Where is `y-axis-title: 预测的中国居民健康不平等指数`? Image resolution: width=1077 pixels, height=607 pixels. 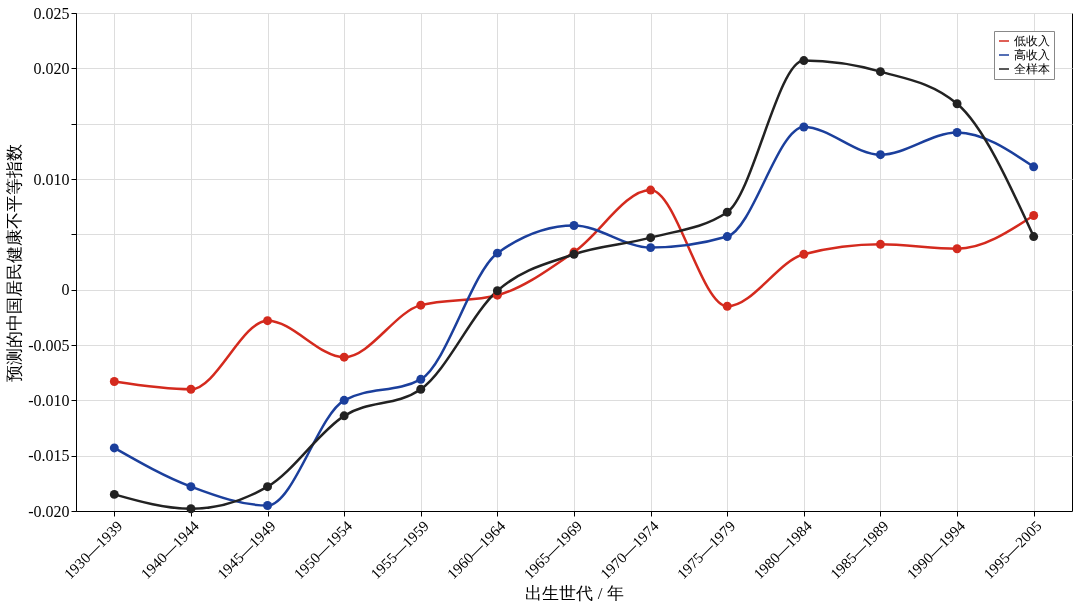 y-axis-title: 预测的中国居民健康不平等指数 is located at coordinates (15, 262).